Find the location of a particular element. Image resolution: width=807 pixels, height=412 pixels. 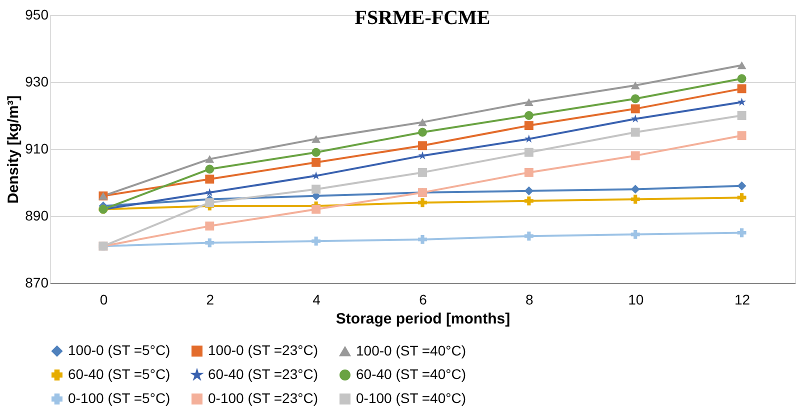

legend-label: 60-40 (ST =23°C) is located at coordinates (263, 374).